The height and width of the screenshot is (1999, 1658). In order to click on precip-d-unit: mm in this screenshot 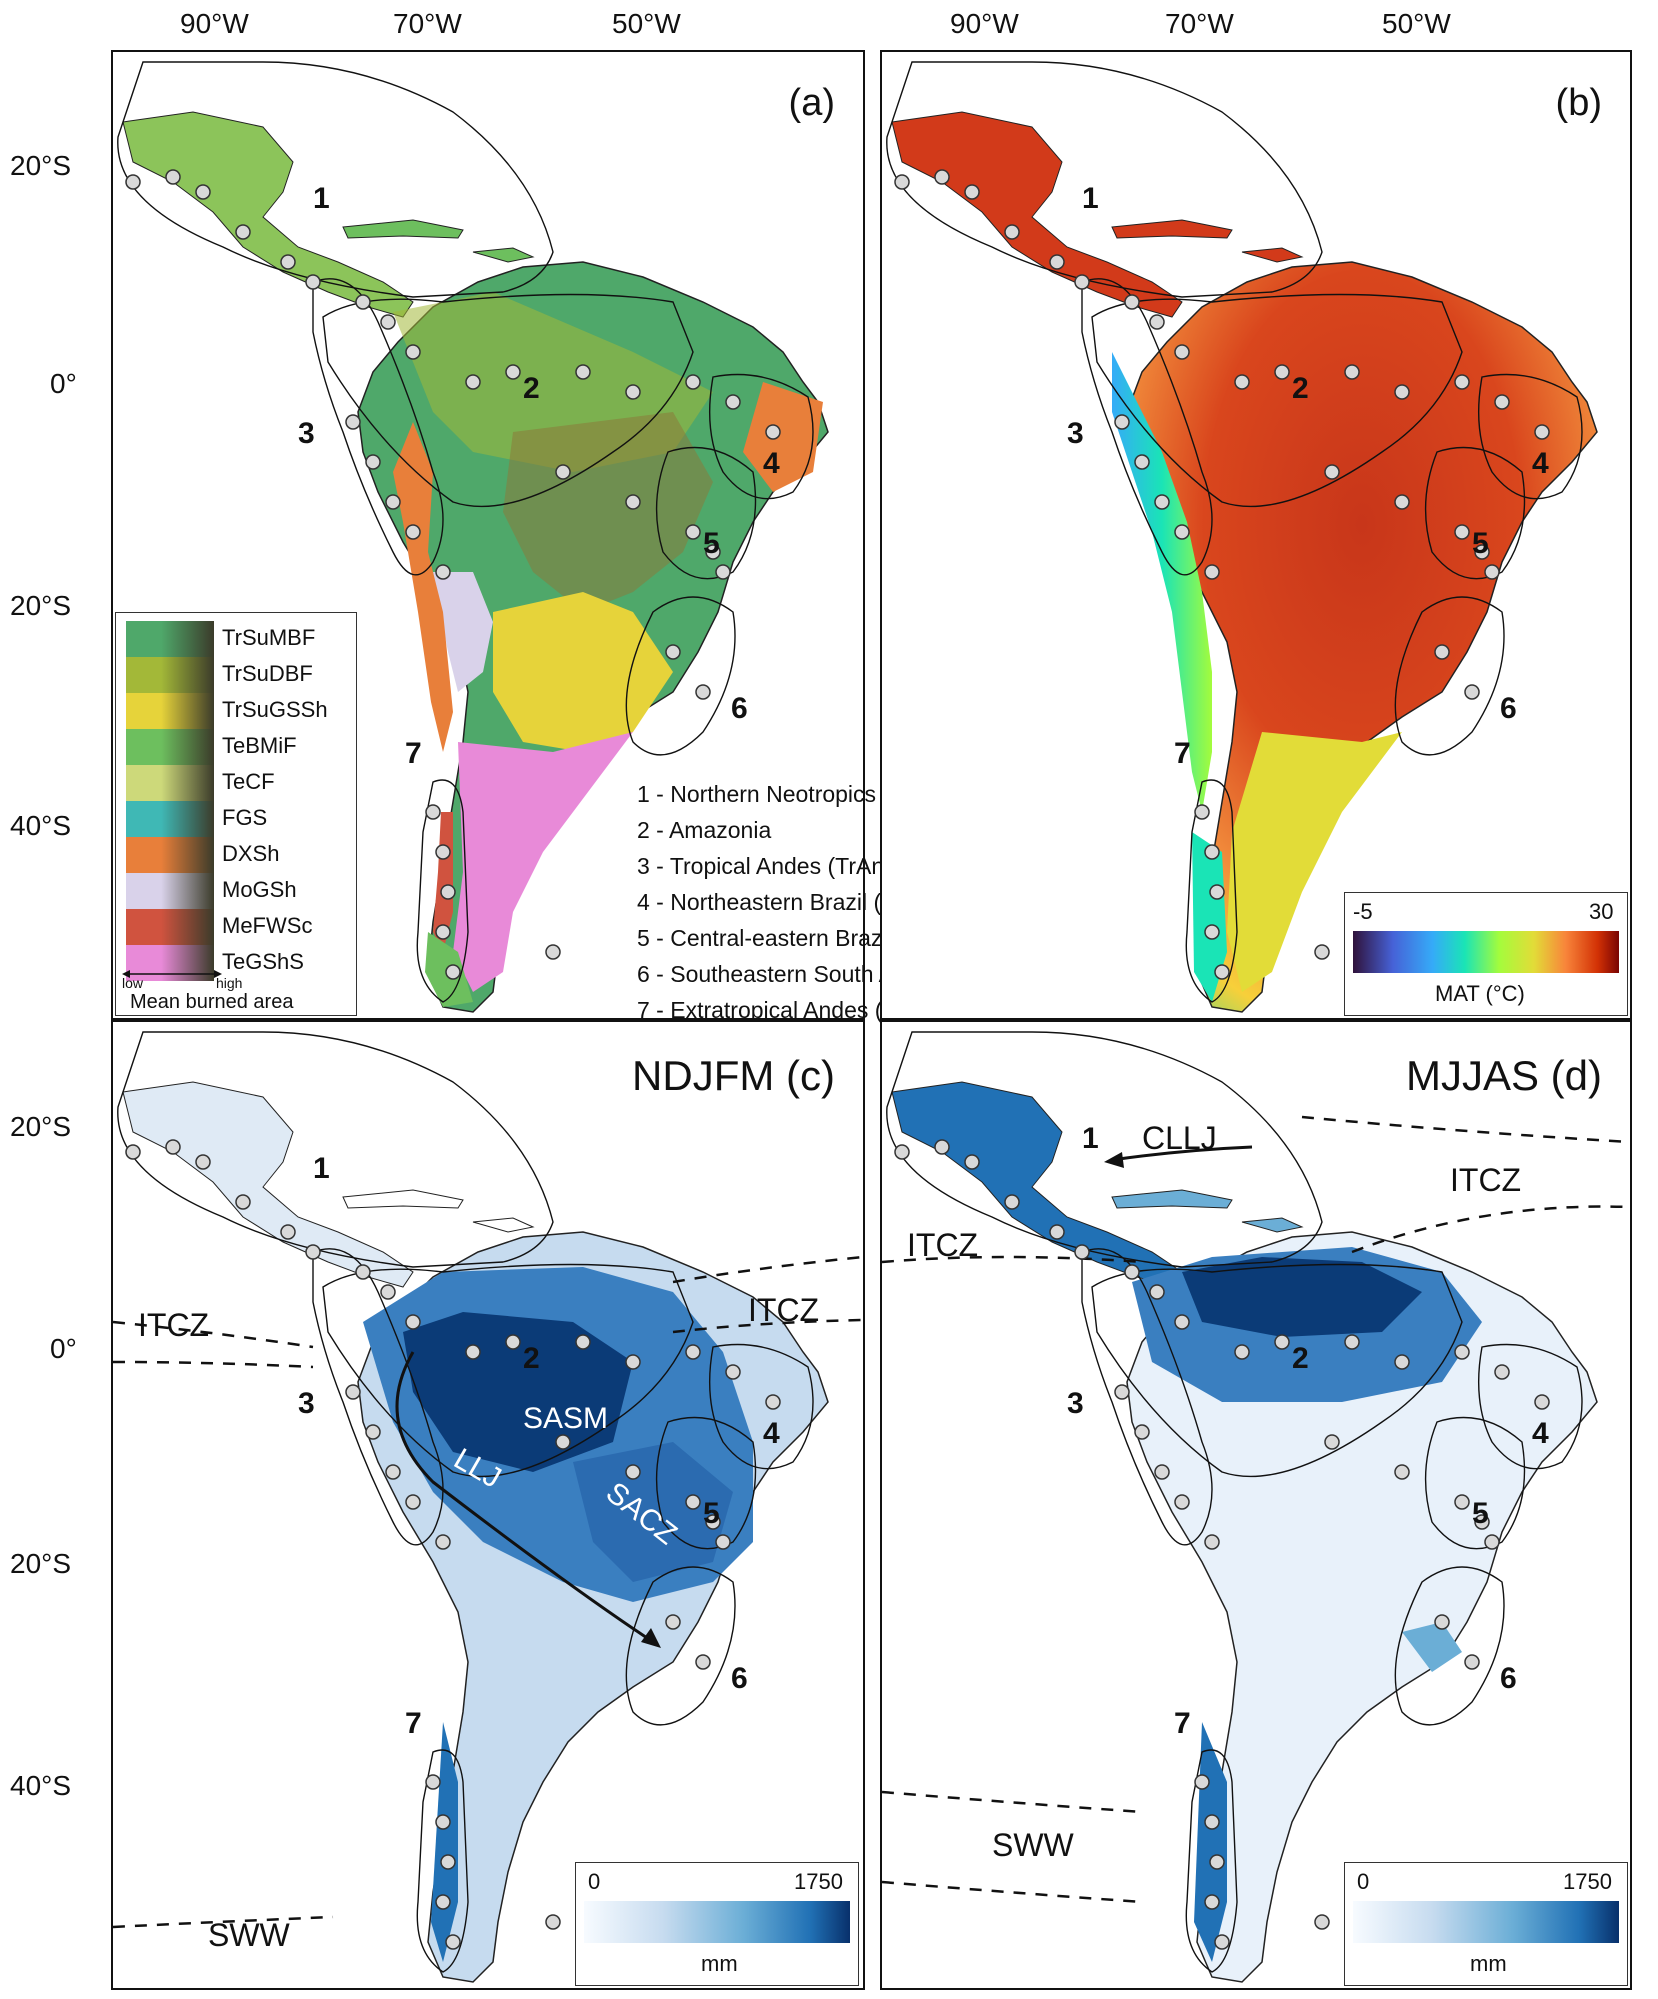, I will do `click(1488, 1963)`.